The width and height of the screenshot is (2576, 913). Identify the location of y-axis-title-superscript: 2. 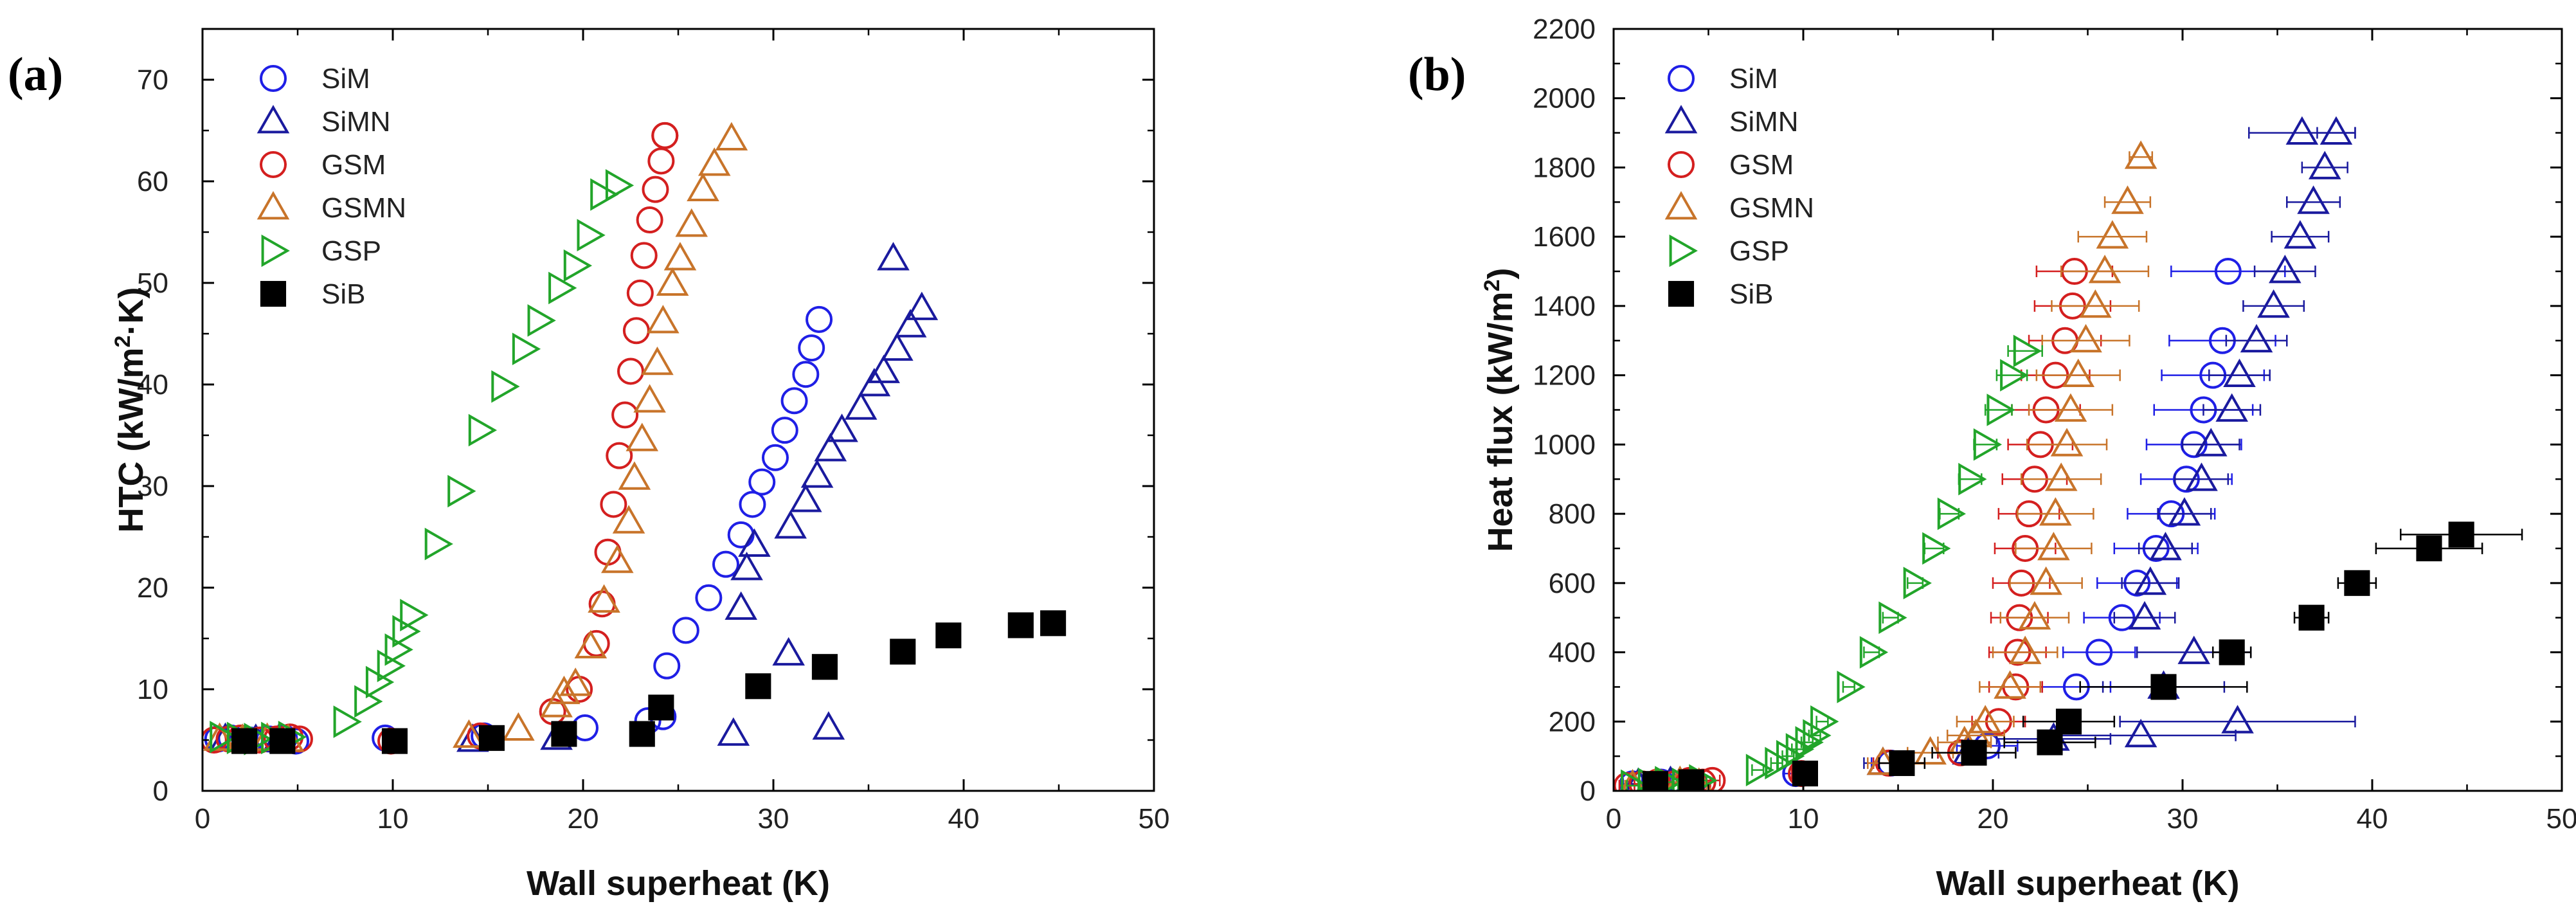
(1492, 286).